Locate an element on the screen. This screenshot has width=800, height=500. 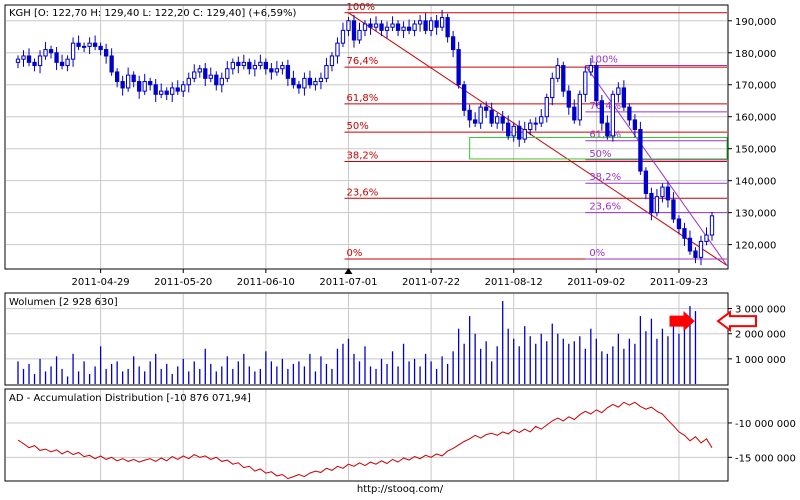
price-x-tick-label: 2011-09-02 is located at coordinates (596, 282).